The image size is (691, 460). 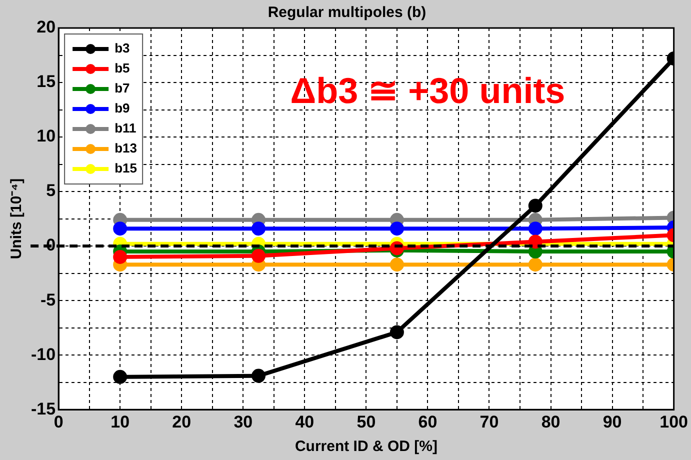 What do you see at coordinates (48, 300) in the screenshot?
I see `y-tick-label: -5` at bounding box center [48, 300].